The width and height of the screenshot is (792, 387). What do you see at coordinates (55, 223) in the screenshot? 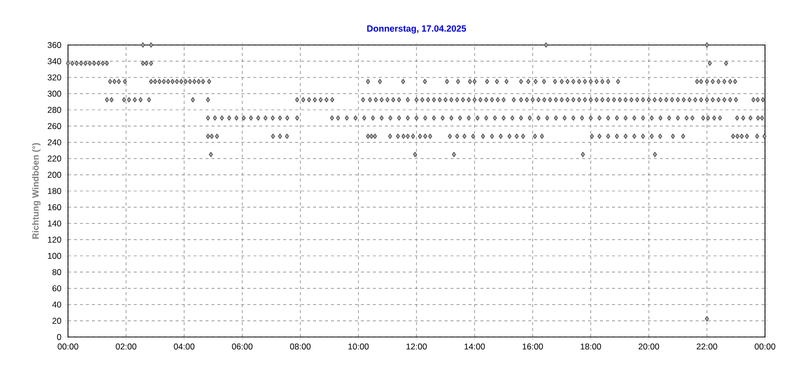
I see `y-tick-label: 140` at bounding box center [55, 223].